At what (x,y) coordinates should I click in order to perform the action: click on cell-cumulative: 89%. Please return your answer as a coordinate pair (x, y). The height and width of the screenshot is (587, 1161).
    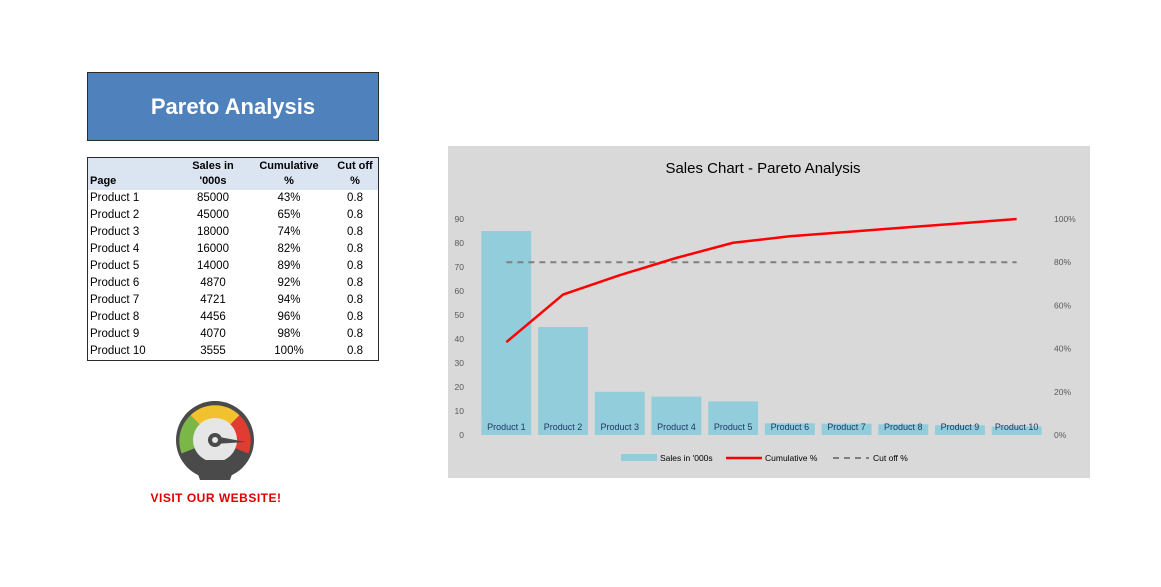
    Looking at the image, I should click on (289, 266).